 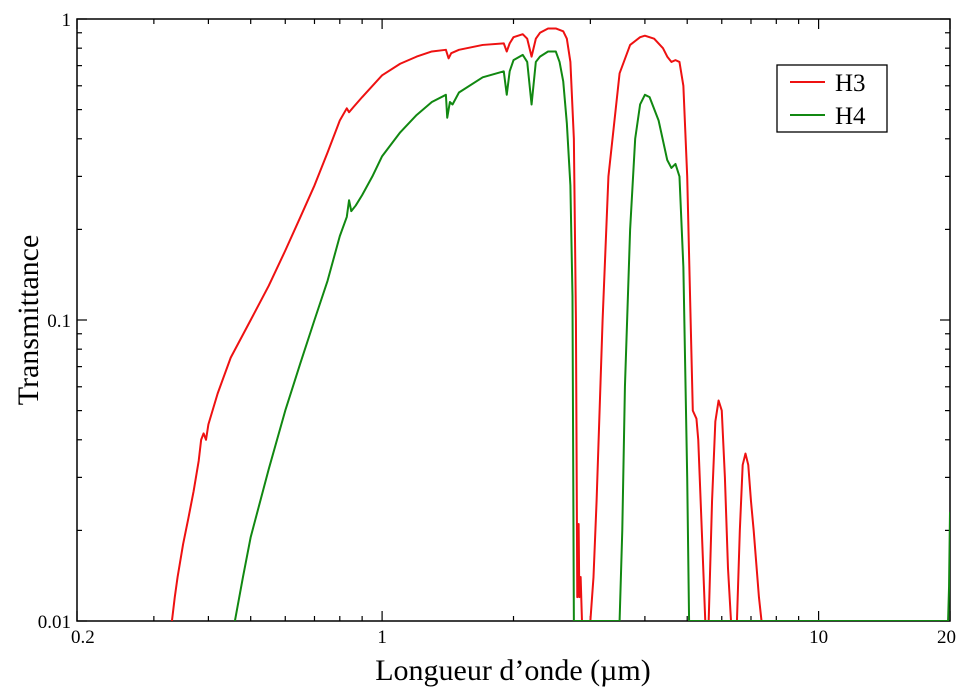 What do you see at coordinates (818, 637) in the screenshot?
I see `x-tick-label: 10` at bounding box center [818, 637].